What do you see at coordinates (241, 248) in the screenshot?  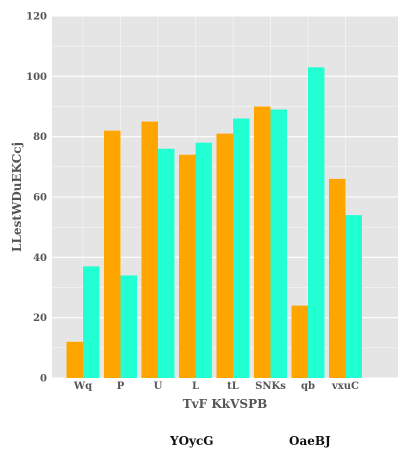 I see `bar-oaebj-tl` at bounding box center [241, 248].